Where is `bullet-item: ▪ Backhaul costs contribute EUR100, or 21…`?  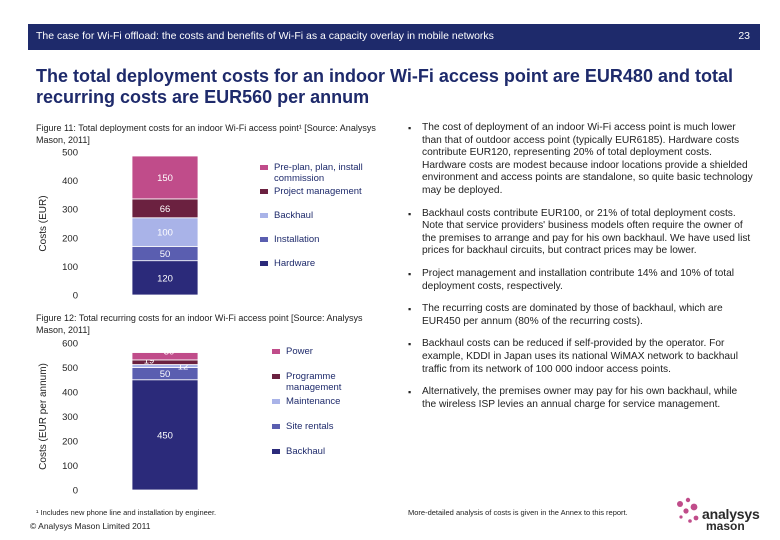
bullet-item: ▪ Backhaul costs contribute EUR100, or 21… is located at coordinates (581, 233).